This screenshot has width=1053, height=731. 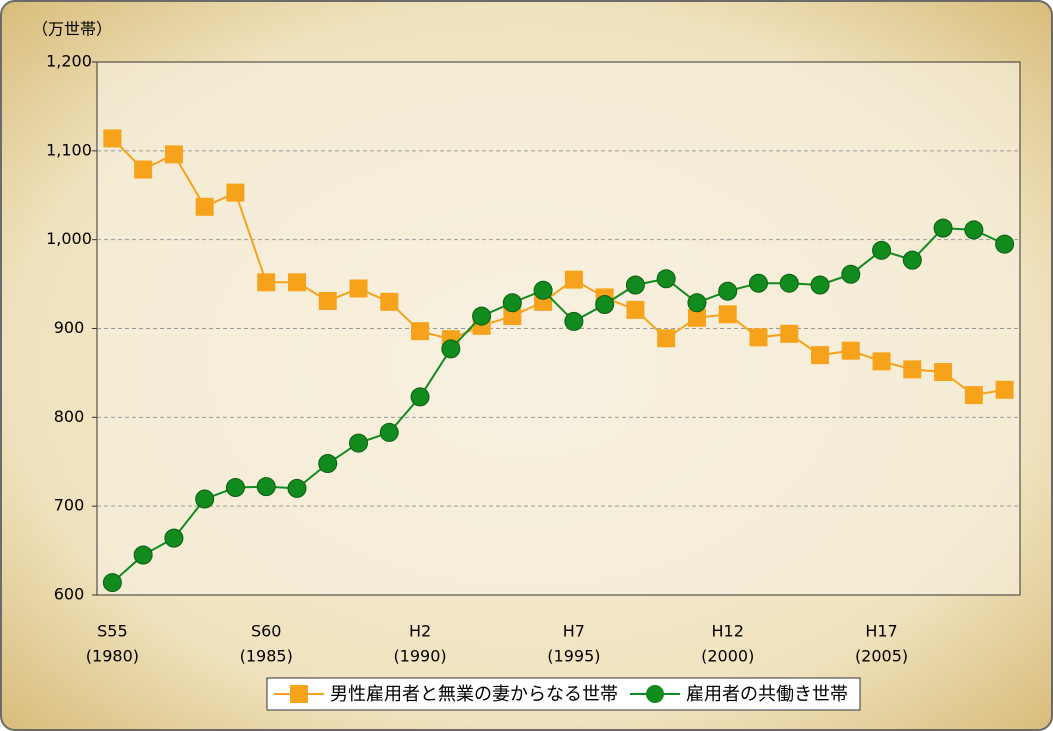 What do you see at coordinates (69, 327) in the screenshot?
I see `y-tick-label: 900` at bounding box center [69, 327].